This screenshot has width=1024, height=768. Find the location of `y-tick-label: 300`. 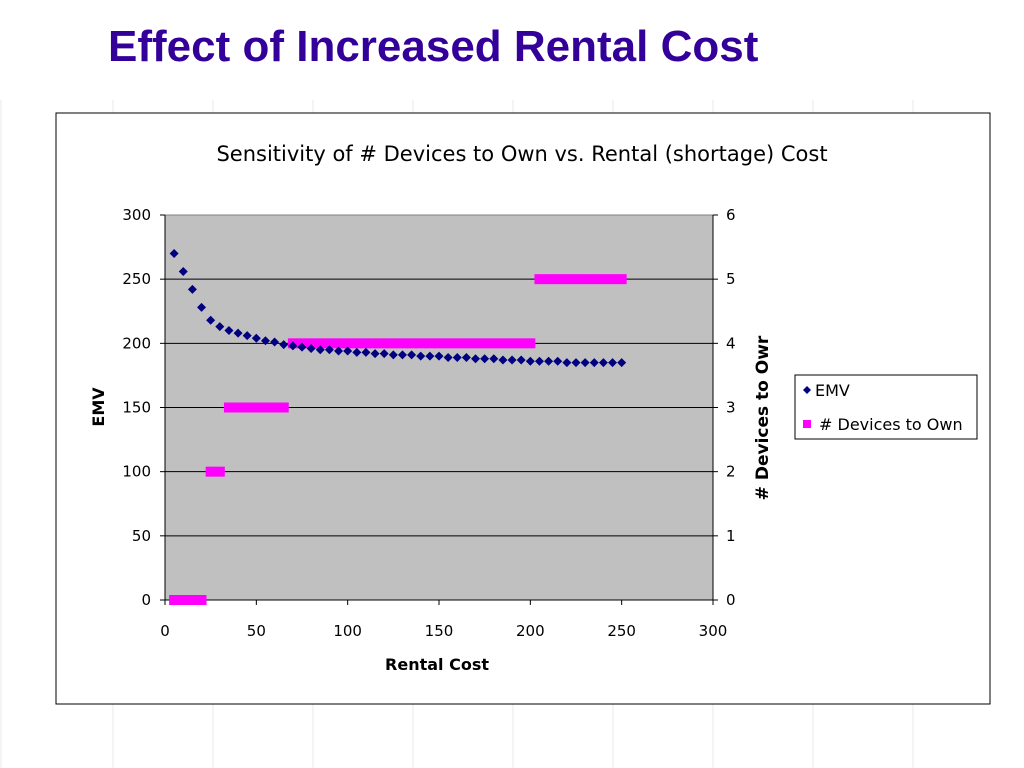

y-tick-label: 300 is located at coordinates (136, 215).